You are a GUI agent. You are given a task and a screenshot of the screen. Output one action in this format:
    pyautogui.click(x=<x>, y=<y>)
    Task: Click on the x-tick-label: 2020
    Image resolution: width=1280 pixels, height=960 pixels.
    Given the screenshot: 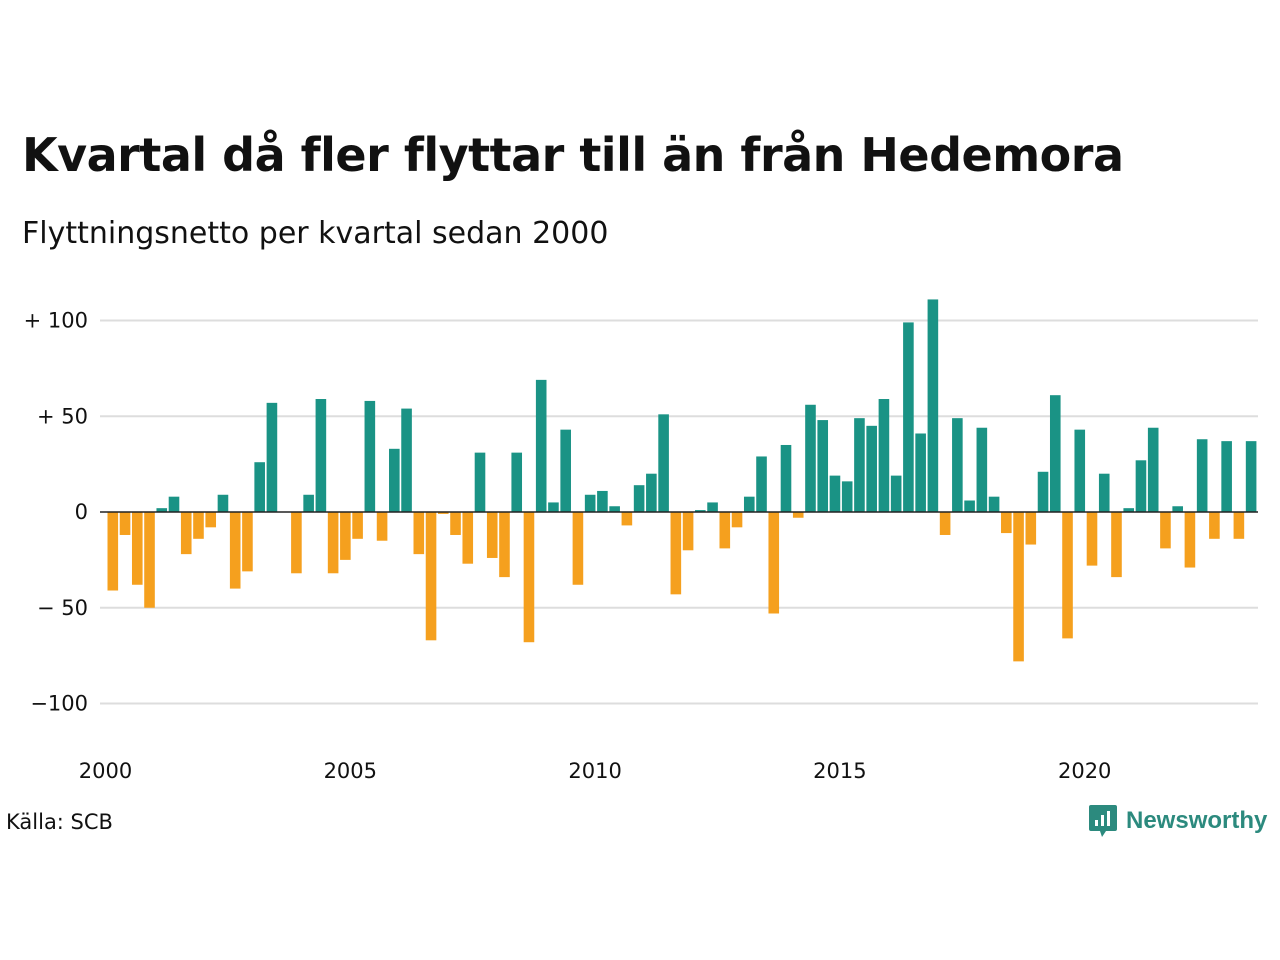 What is the action you would take?
    pyautogui.click(x=1084, y=771)
    